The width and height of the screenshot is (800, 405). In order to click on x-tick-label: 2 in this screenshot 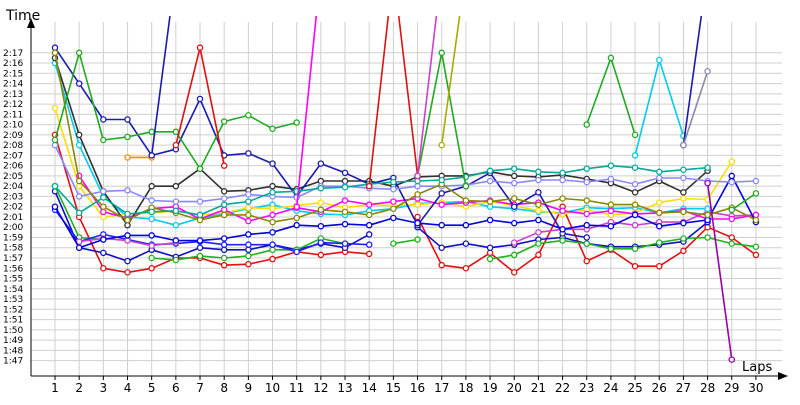, I will do `click(79, 388)`.